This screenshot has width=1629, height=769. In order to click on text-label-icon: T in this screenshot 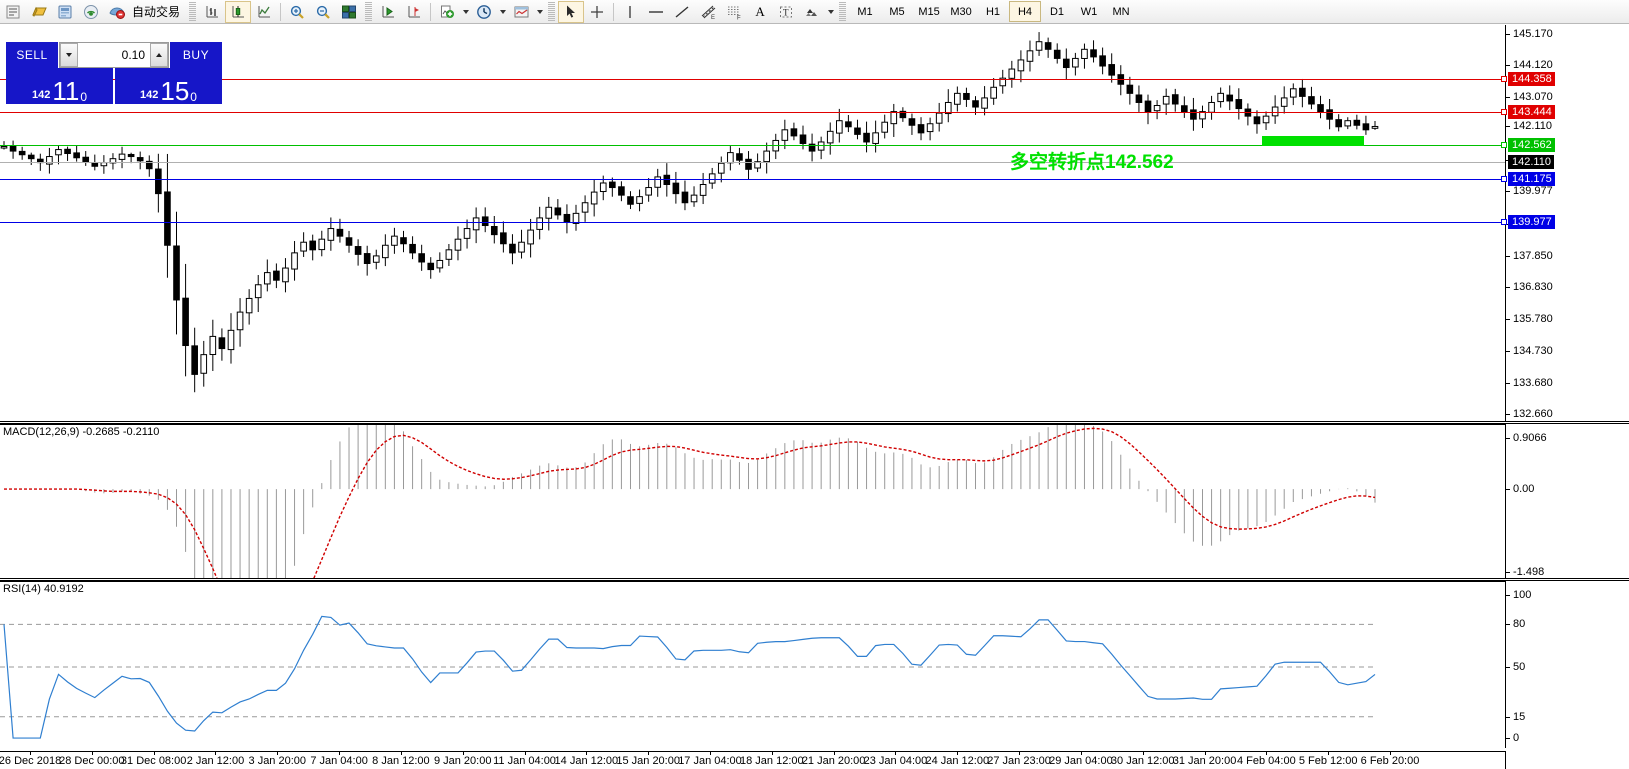, I will do `click(786, 12)`.